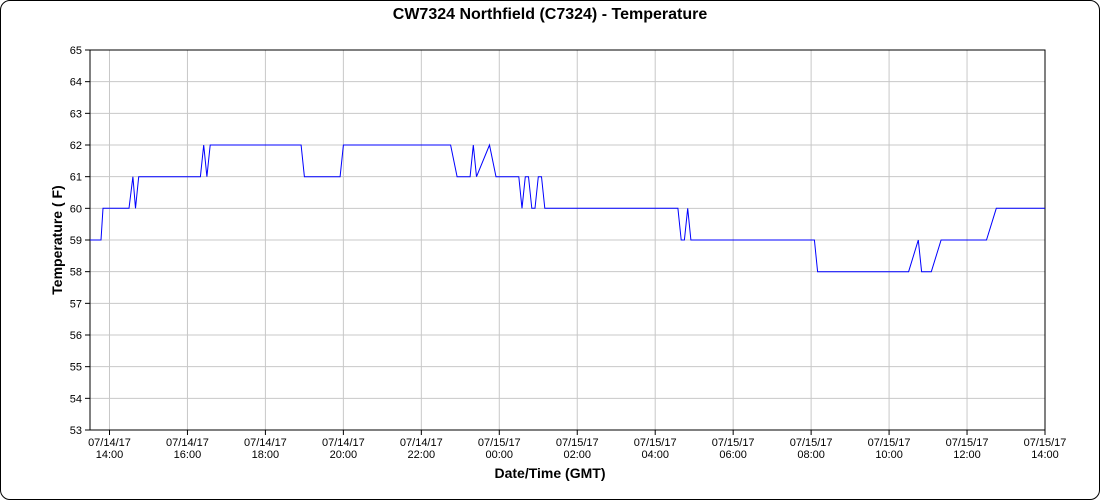 Image resolution: width=1100 pixels, height=500 pixels. Describe the element at coordinates (76, 241) in the screenshot. I see `y-tick-label: 59` at that location.